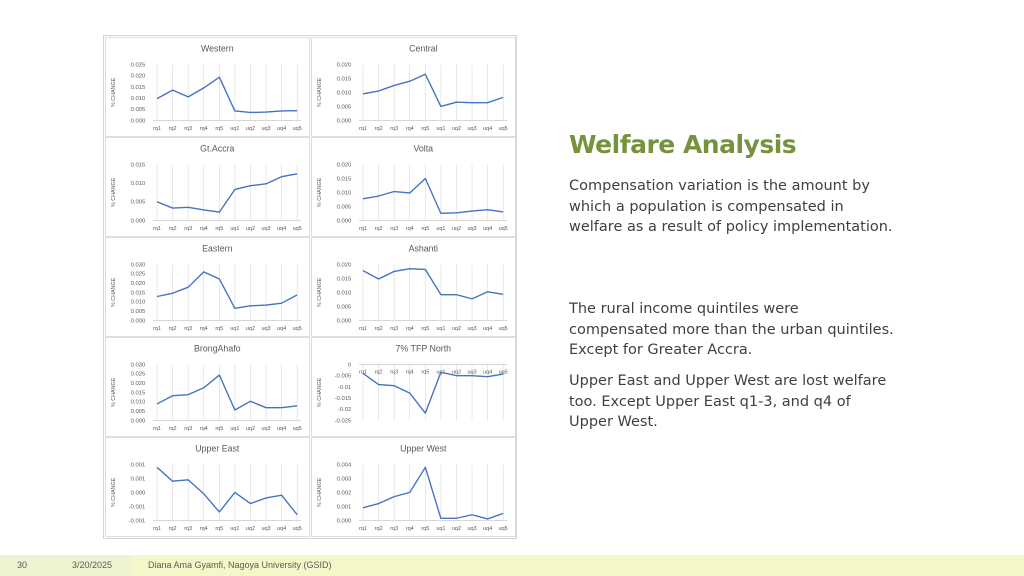  What do you see at coordinates (138, 365) in the screenshot?
I see `y-tick-label: 0.030` at bounding box center [138, 365].